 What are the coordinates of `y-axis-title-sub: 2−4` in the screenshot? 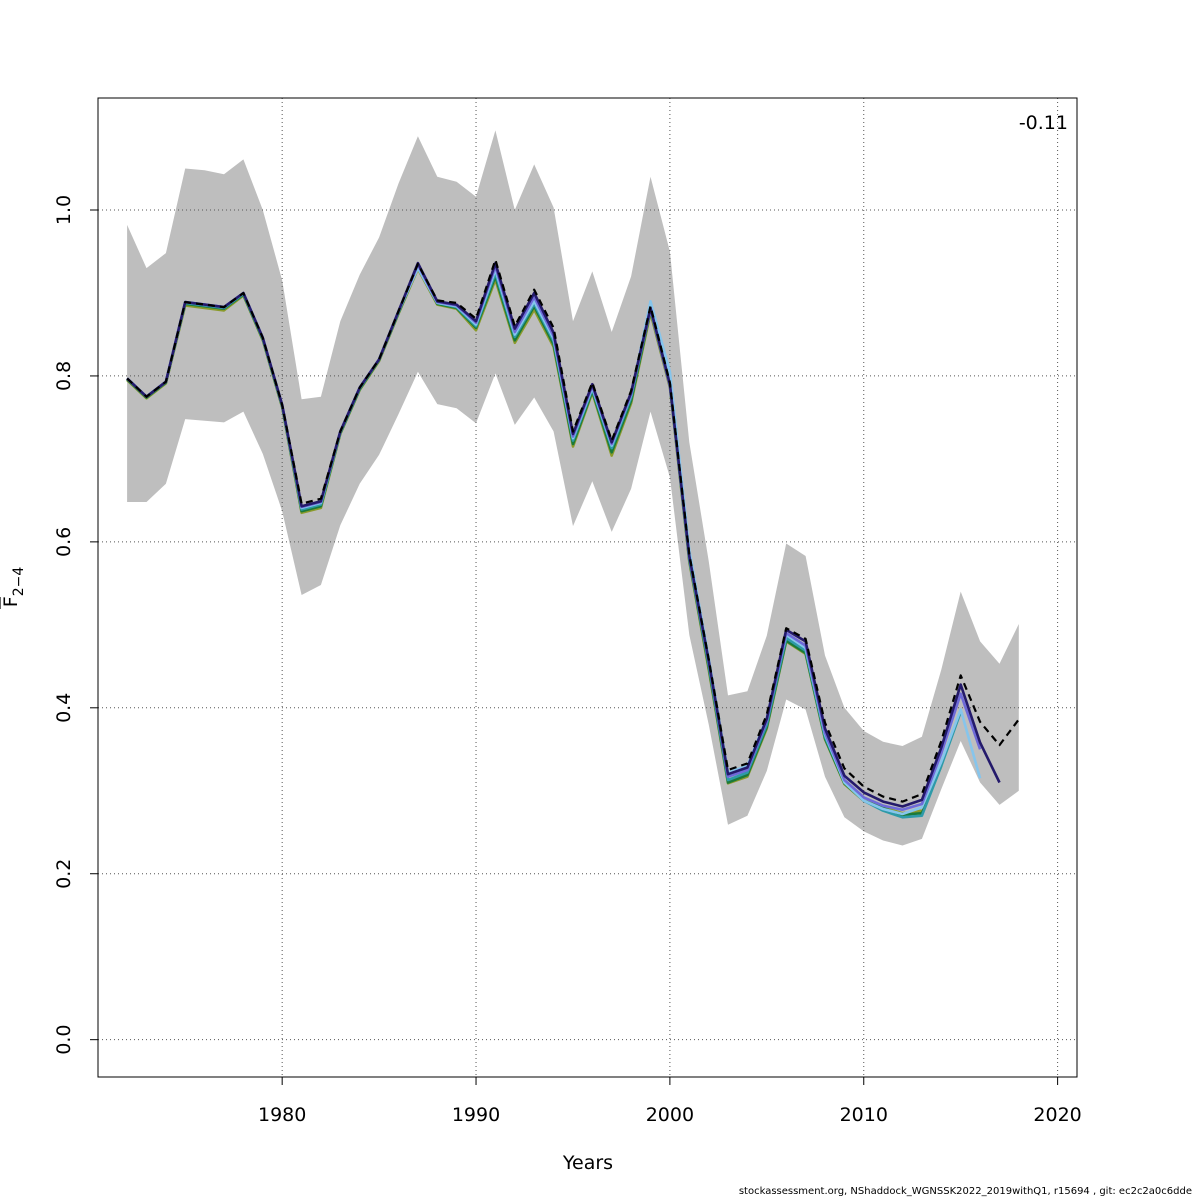 It's located at (19, 582).